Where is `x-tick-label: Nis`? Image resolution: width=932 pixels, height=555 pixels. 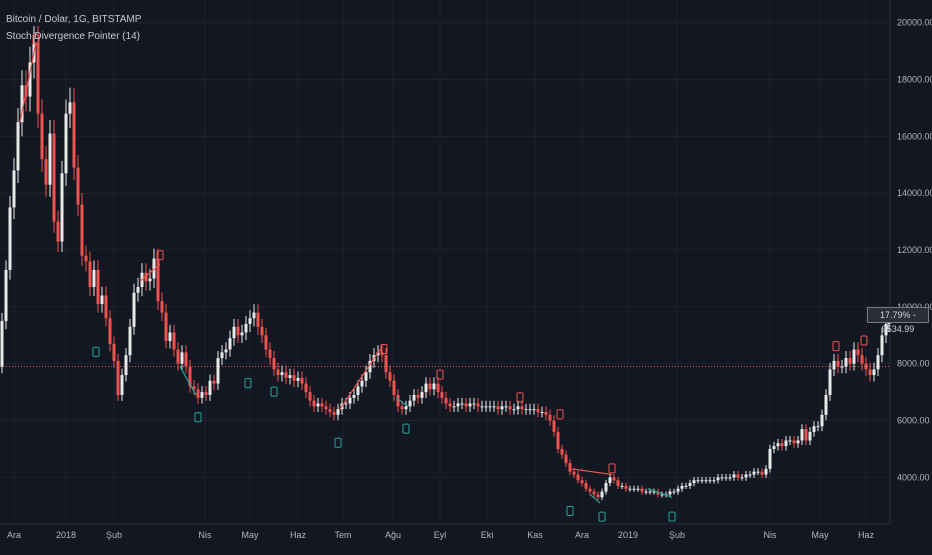 x-tick-label: Nis is located at coordinates (205, 535).